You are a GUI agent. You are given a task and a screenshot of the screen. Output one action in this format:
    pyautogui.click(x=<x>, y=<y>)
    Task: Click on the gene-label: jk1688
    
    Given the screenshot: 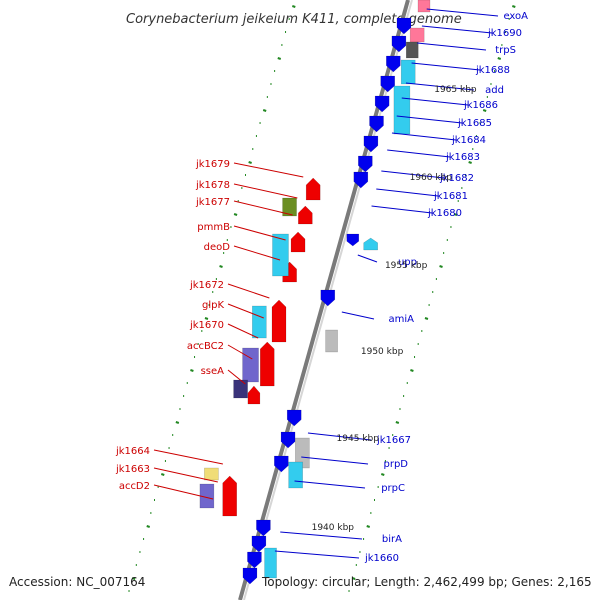 What is the action you would take?
    pyautogui.click(x=492, y=70)
    